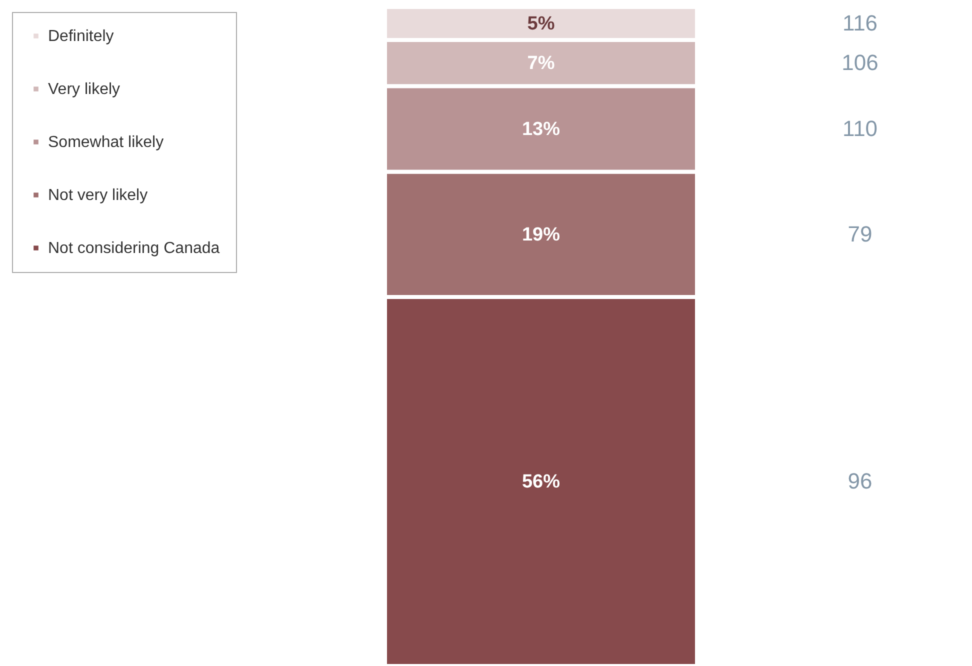  What do you see at coordinates (860, 481) in the screenshot?
I see `text: 96` at bounding box center [860, 481].